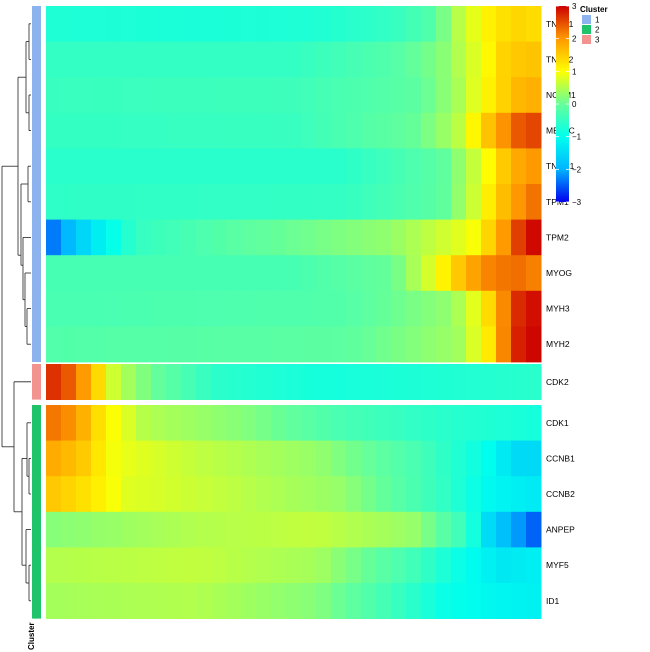 This screenshot has width=650, height=652. I want to click on cluster-bar-segment, so click(36, 512).